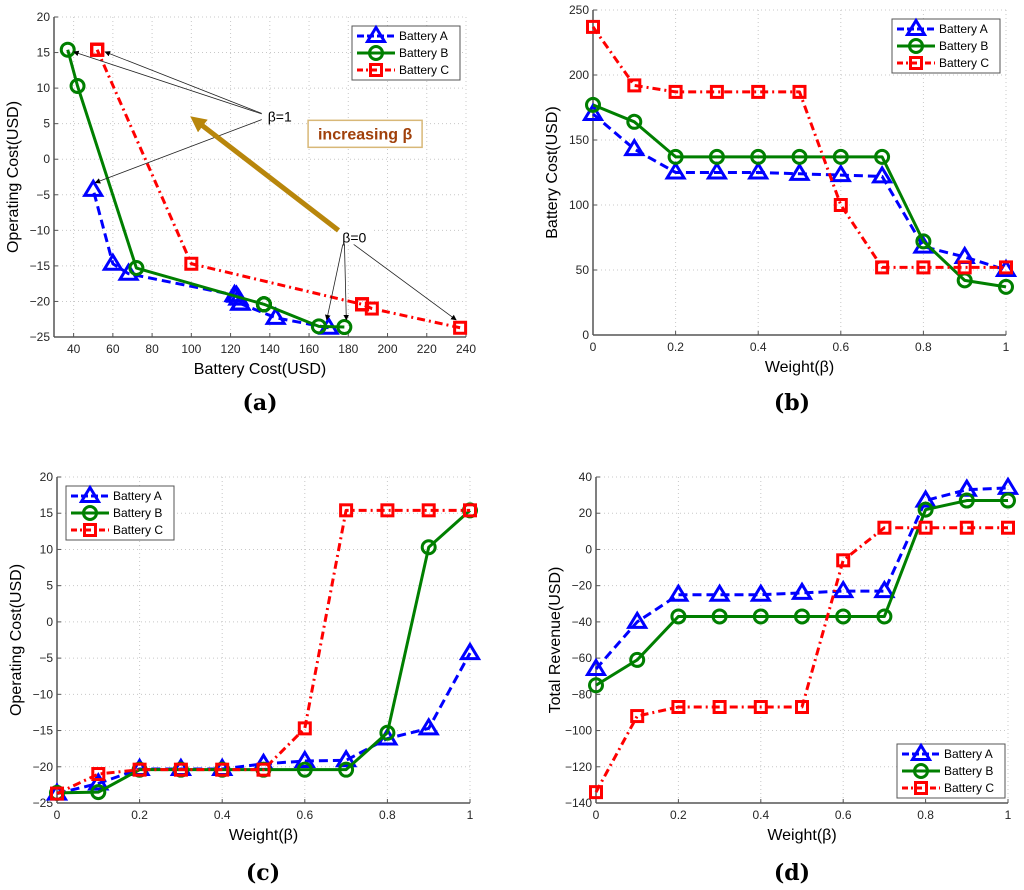 This screenshot has width=1024, height=890. Describe the element at coordinates (44, 53) in the screenshot. I see `y-tick-label: 15` at that location.